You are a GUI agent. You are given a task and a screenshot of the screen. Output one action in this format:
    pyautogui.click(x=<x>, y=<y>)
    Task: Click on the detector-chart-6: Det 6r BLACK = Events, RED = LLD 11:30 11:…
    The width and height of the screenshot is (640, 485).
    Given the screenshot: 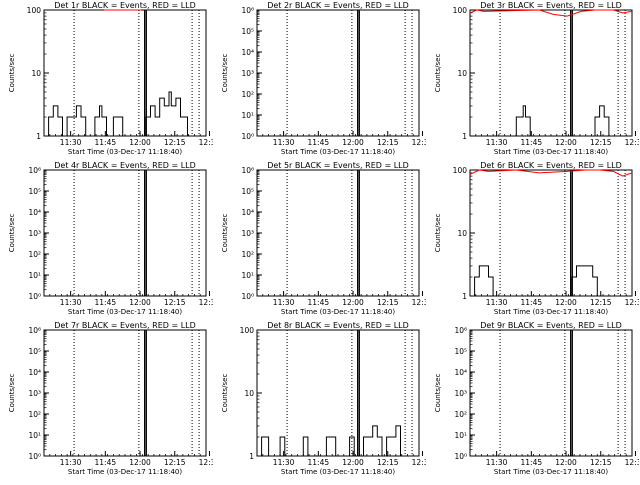 What is the action you would take?
    pyautogui.click(x=537, y=238)
    